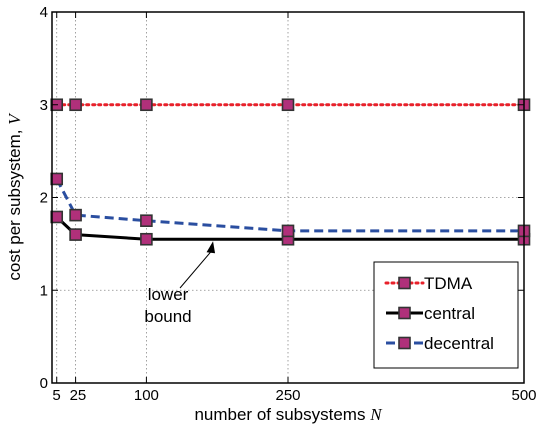 Image resolution: width=552 pixels, height=425 pixels. I want to click on x-tick-label-3: 250, so click(287, 395).